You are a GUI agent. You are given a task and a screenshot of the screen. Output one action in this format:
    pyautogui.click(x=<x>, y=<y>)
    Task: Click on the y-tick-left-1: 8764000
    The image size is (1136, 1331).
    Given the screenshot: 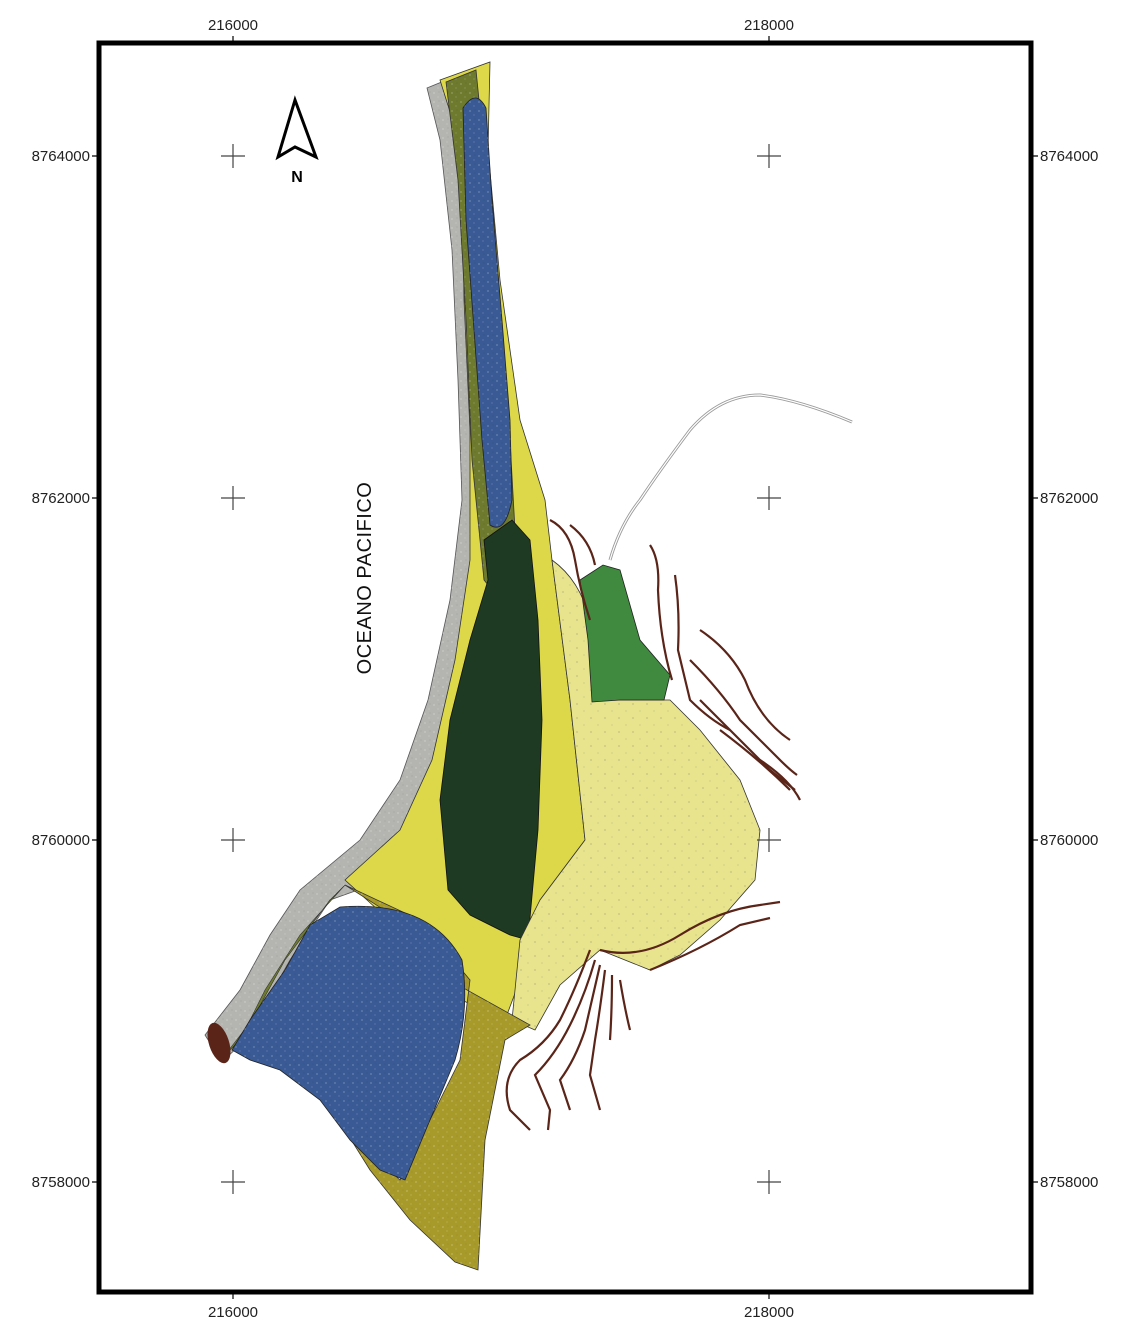 What is the action you would take?
    pyautogui.click(x=61, y=156)
    